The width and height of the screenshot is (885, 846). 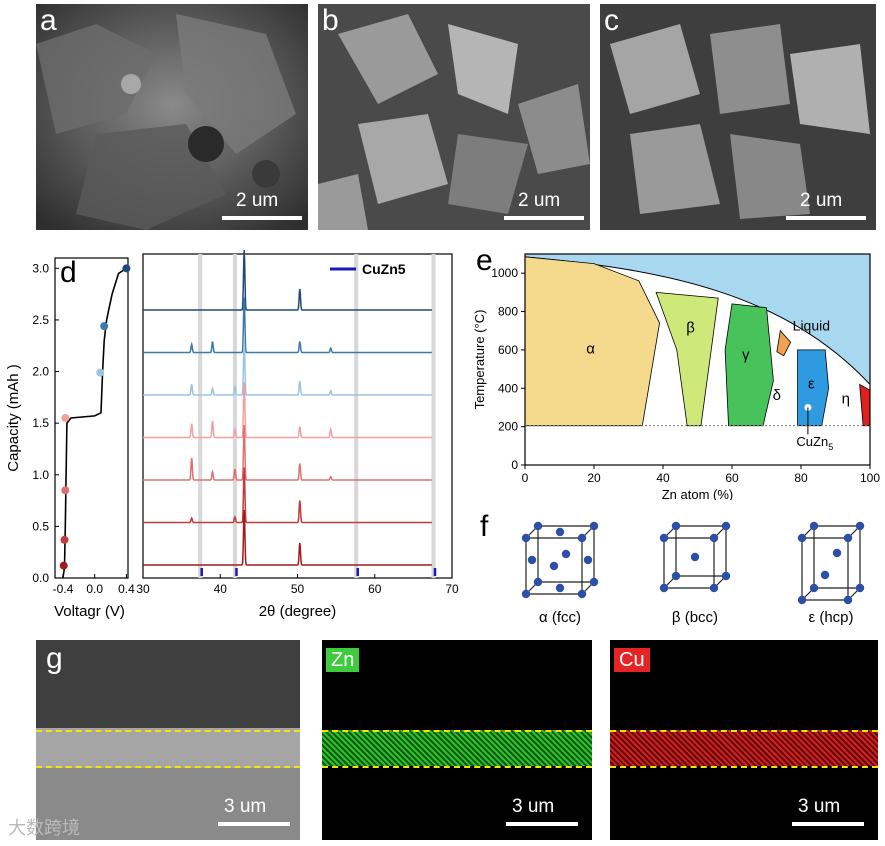 I want to click on cu-eds-map: Cu 3 um, so click(x=744, y=740).